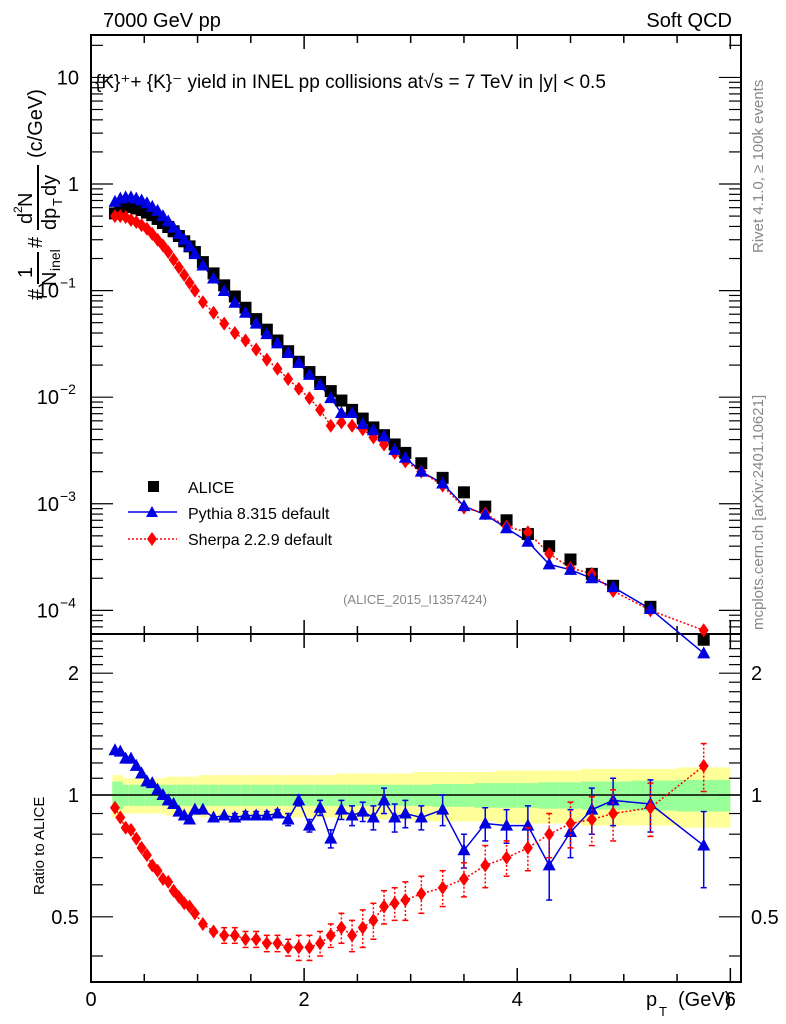 This screenshot has width=786, height=1024. I want to click on svg-text: 2, so click(18, 209).